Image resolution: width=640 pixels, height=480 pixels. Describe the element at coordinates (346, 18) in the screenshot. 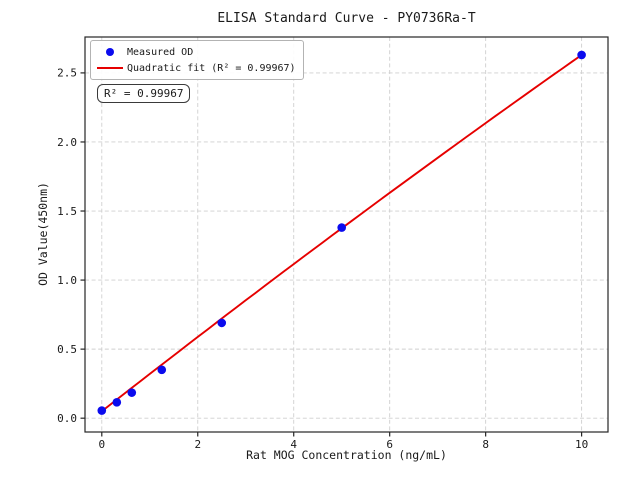

I see `chart-title: ELISA Standard Curve - PY0736Ra-T` at that location.